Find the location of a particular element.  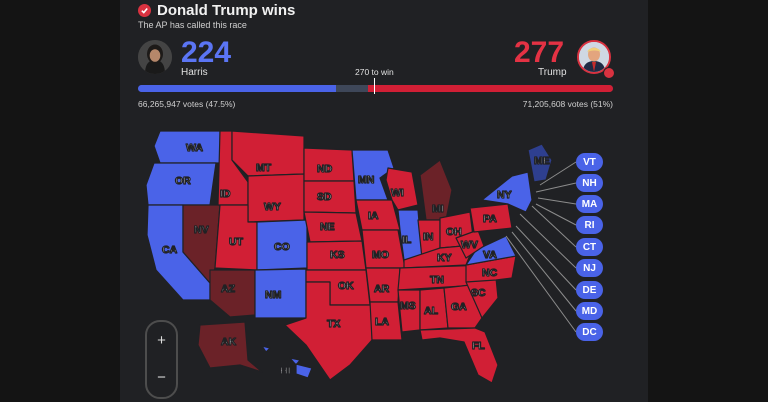

state-SD: SD is located at coordinates (330, 197).